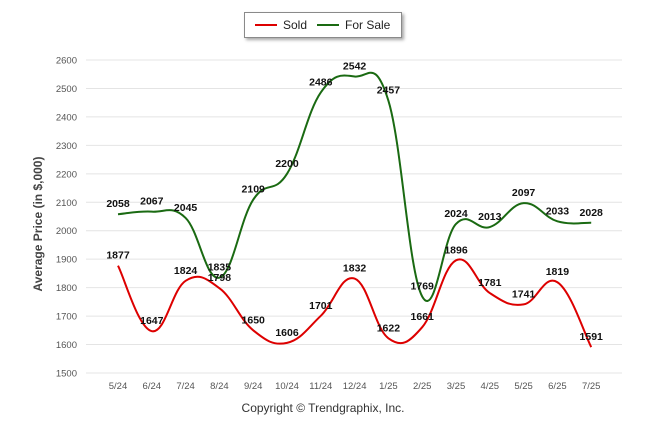 The height and width of the screenshot is (434, 646). I want to click on x-tick-label: 5/25, so click(523, 386).